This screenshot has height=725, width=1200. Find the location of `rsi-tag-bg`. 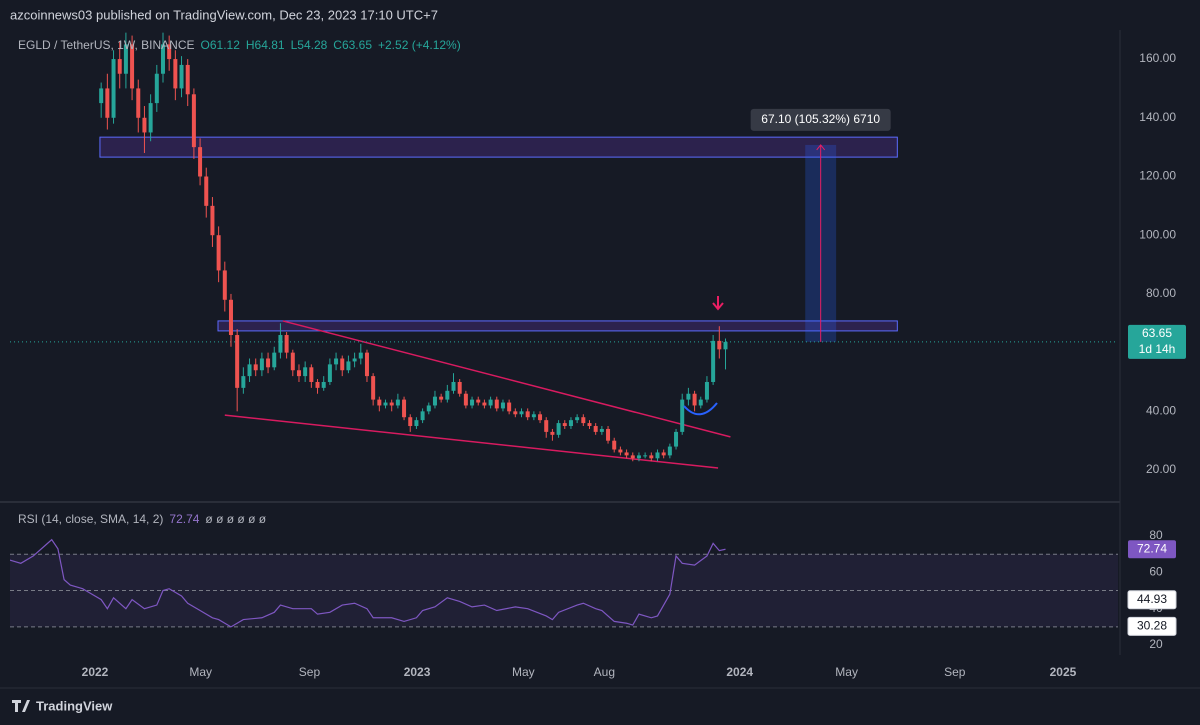

rsi-tag-bg is located at coordinates (1152, 549).